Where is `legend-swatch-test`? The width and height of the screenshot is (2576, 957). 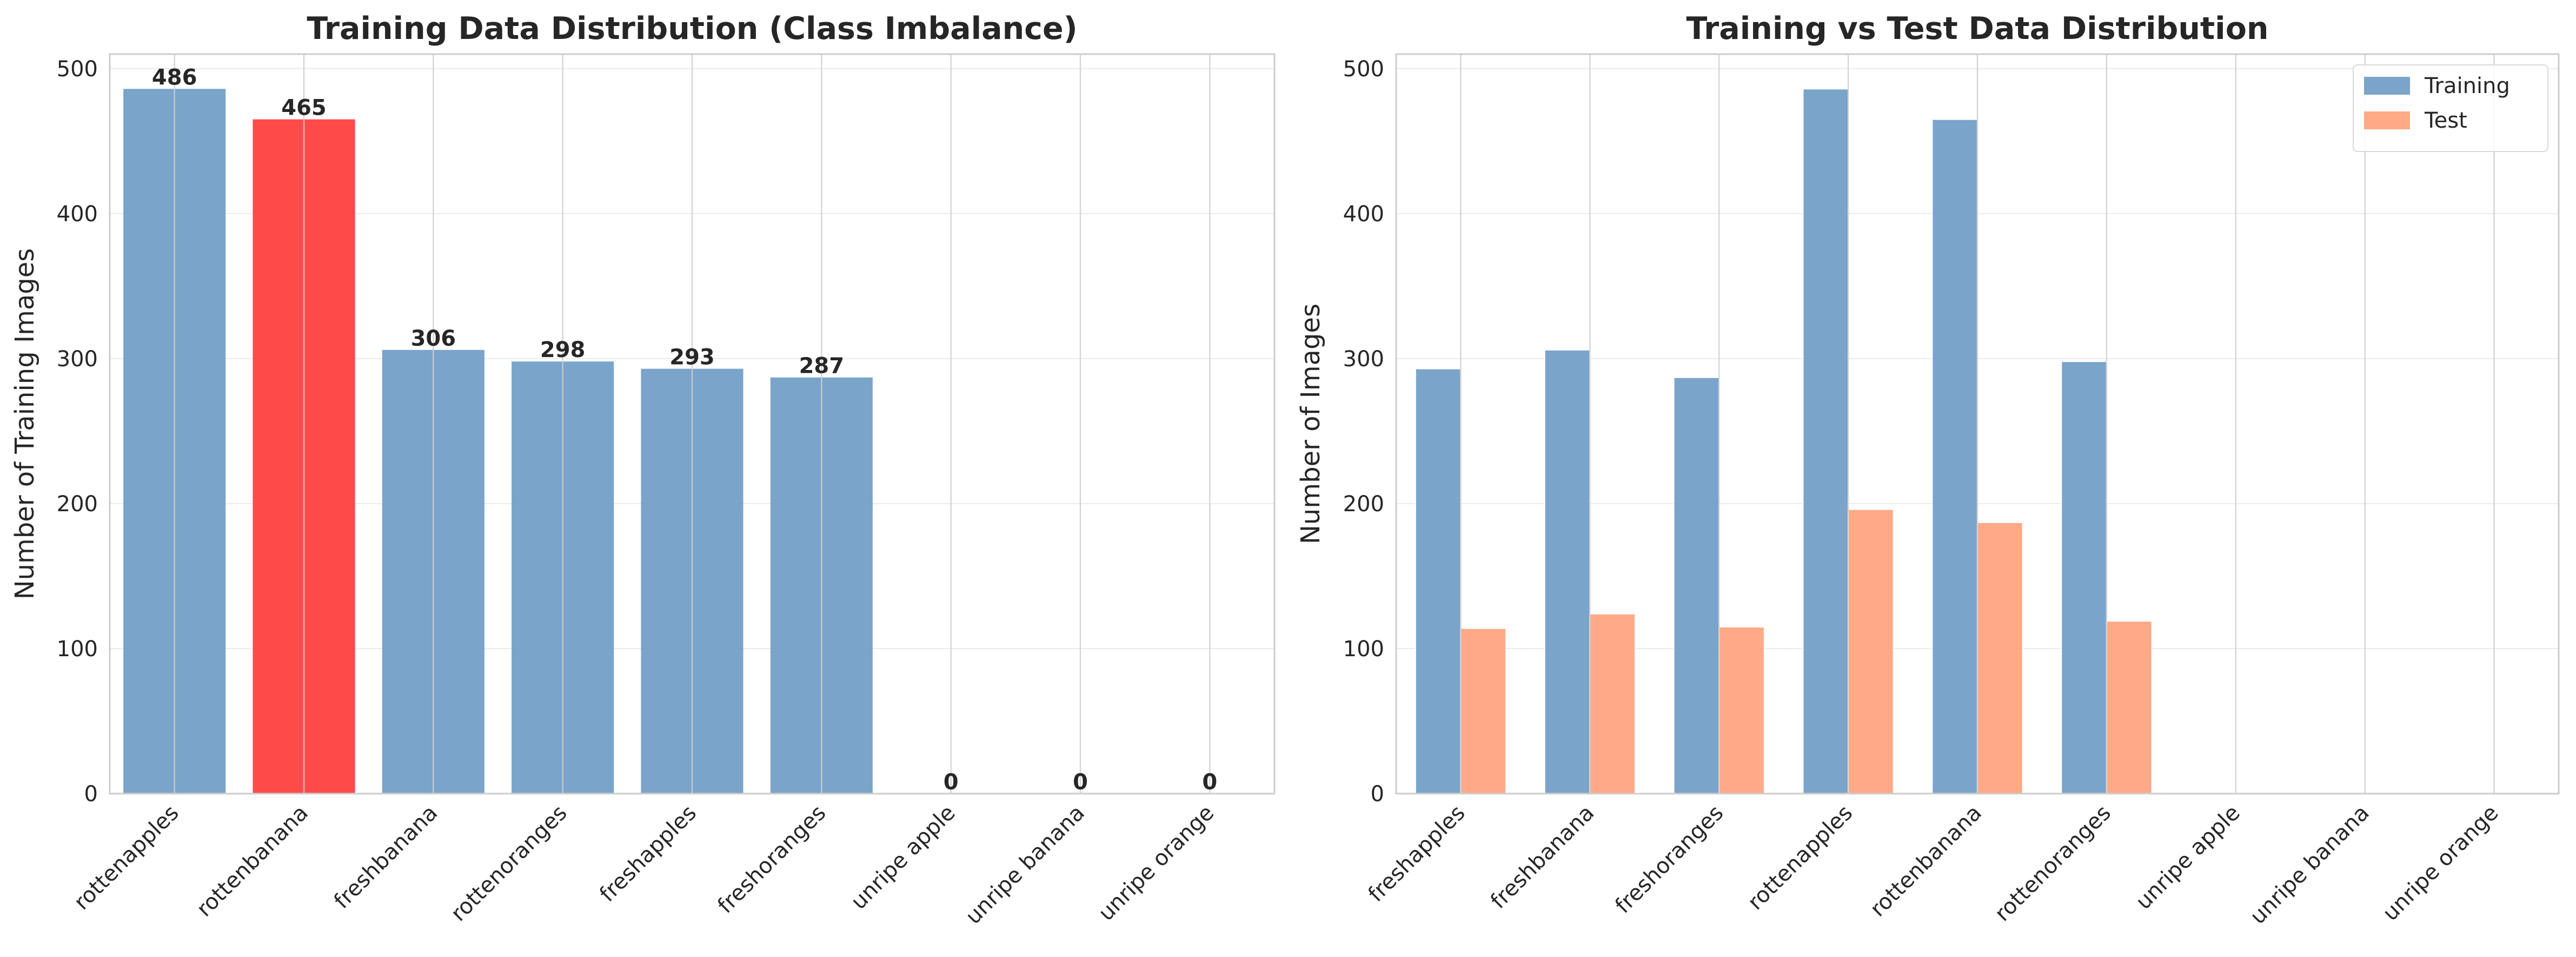 legend-swatch-test is located at coordinates (2387, 120).